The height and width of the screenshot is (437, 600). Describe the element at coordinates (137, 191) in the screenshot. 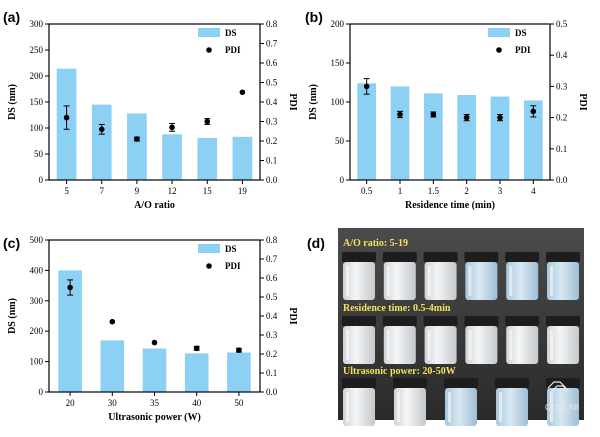

I see `x-tick-label: 9` at that location.